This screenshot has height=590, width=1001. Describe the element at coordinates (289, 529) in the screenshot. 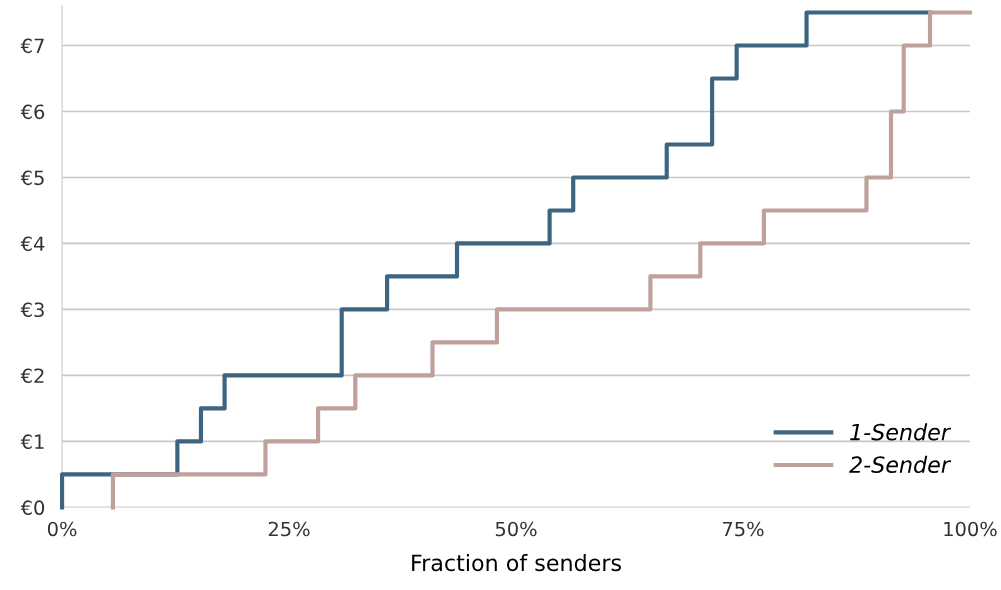

I see `x-tick-label: 25%` at that location.